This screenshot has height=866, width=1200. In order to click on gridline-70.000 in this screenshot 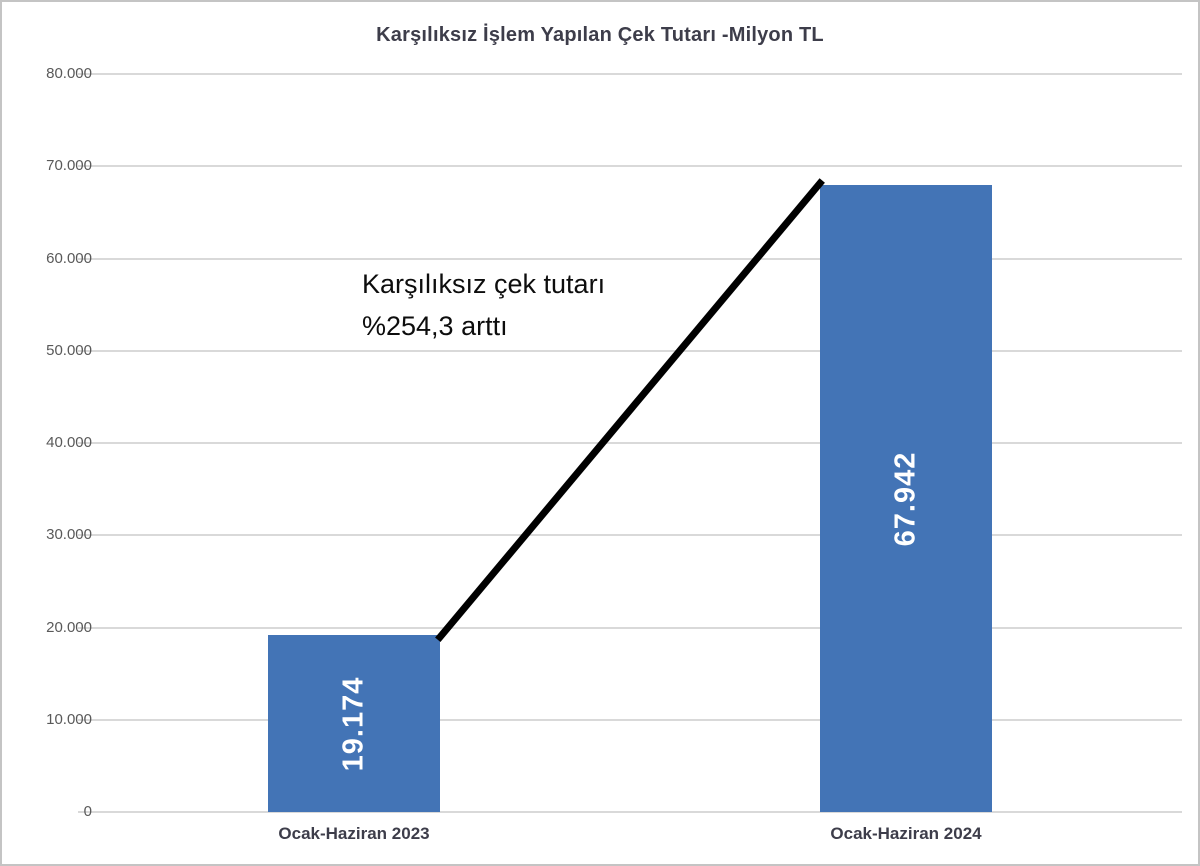, I will do `click(630, 166)`.